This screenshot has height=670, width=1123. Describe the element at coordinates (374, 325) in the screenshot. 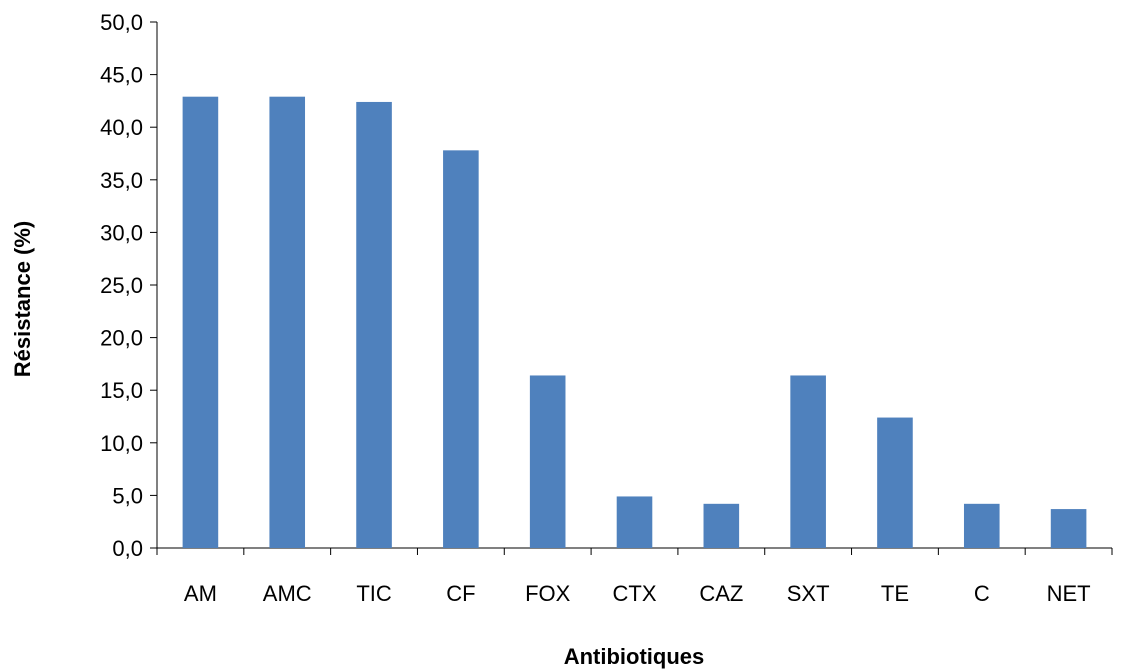

I see `bar-tic` at that location.